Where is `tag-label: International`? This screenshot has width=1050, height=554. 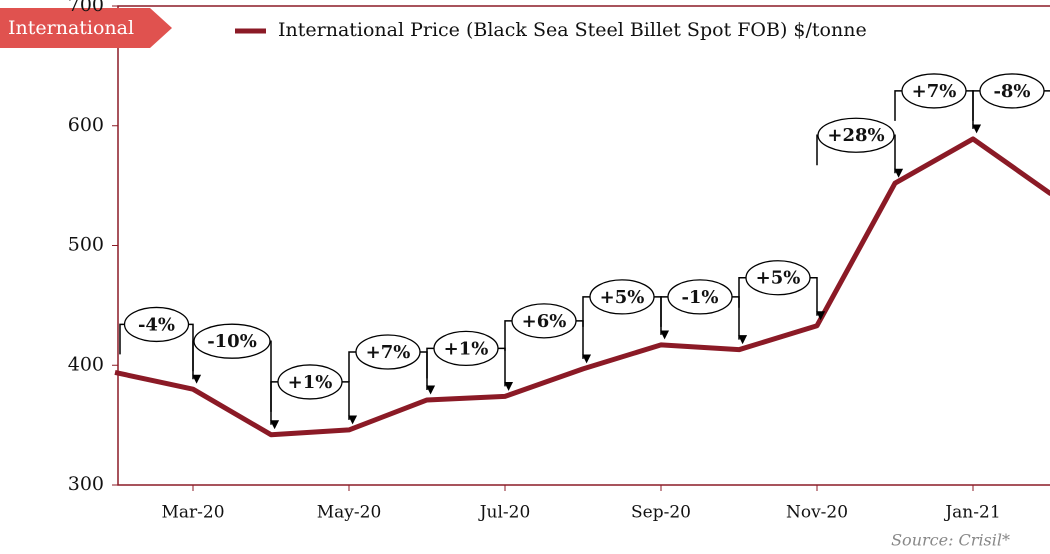
tag-label: International is located at coordinates (71, 28).